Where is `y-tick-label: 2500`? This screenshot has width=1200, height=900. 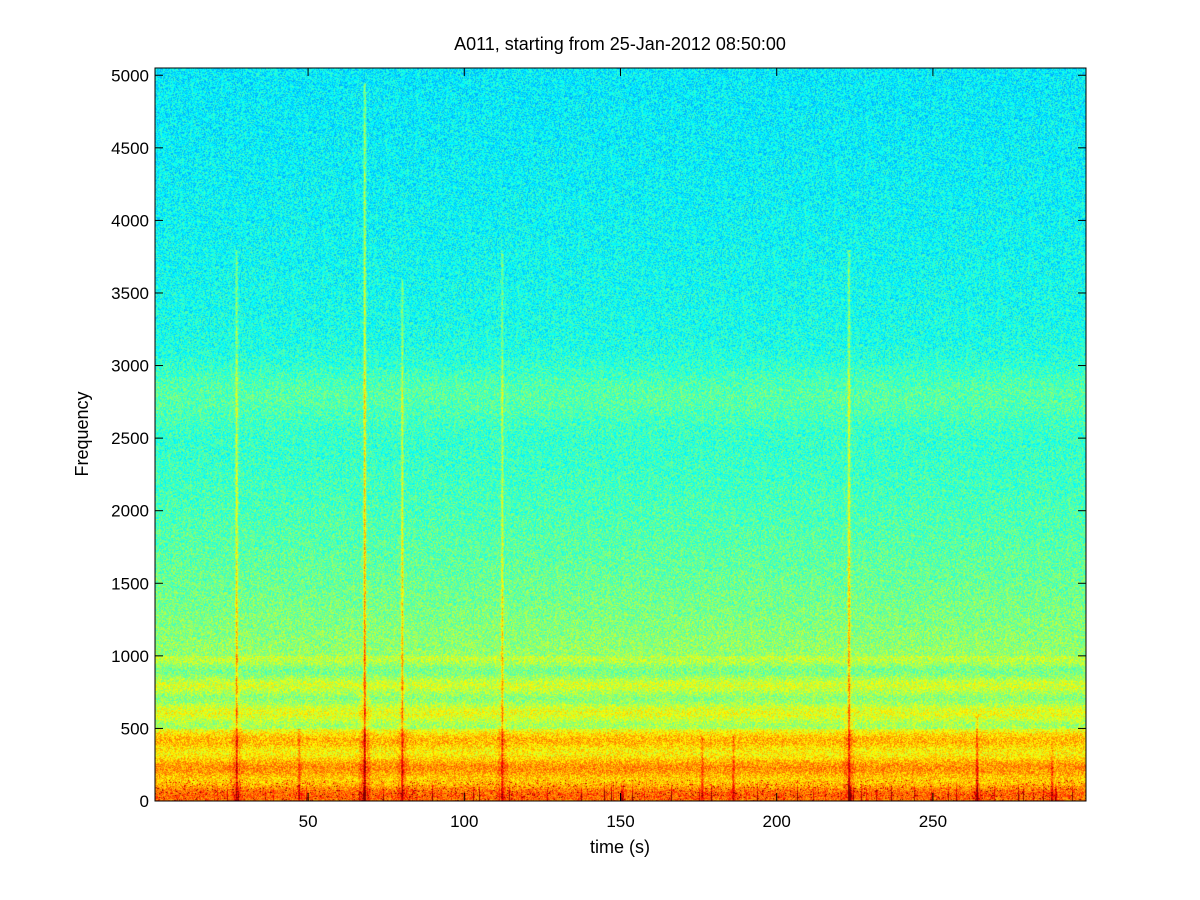
y-tick-label: 2500 is located at coordinates (130, 438).